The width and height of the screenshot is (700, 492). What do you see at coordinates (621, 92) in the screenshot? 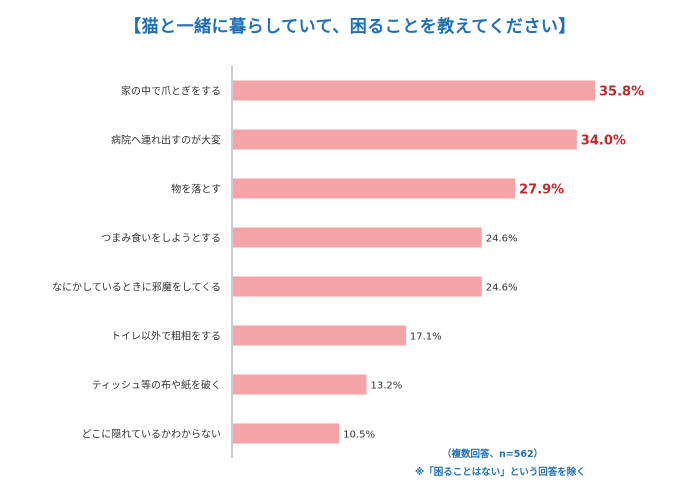
I see `value-label: 35.8%` at bounding box center [621, 92].